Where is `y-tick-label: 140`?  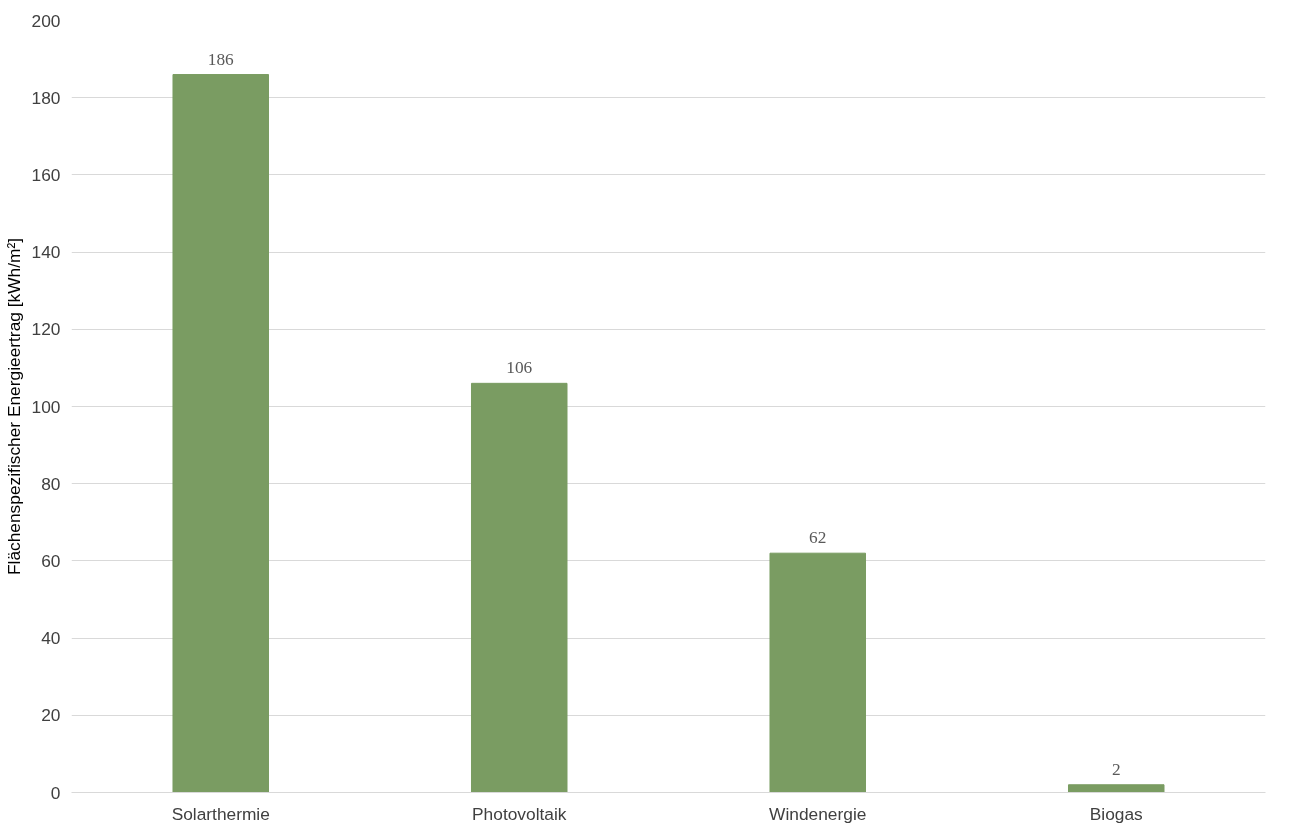 y-tick-label: 140 is located at coordinates (46, 252).